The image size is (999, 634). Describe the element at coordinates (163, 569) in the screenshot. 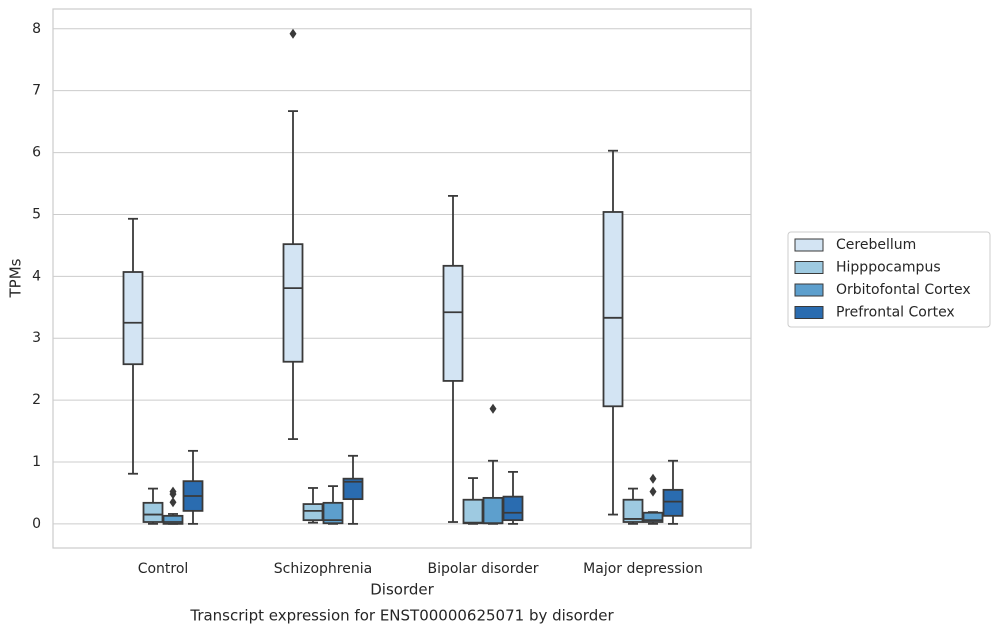

I see `x-tick-label: Control` at that location.